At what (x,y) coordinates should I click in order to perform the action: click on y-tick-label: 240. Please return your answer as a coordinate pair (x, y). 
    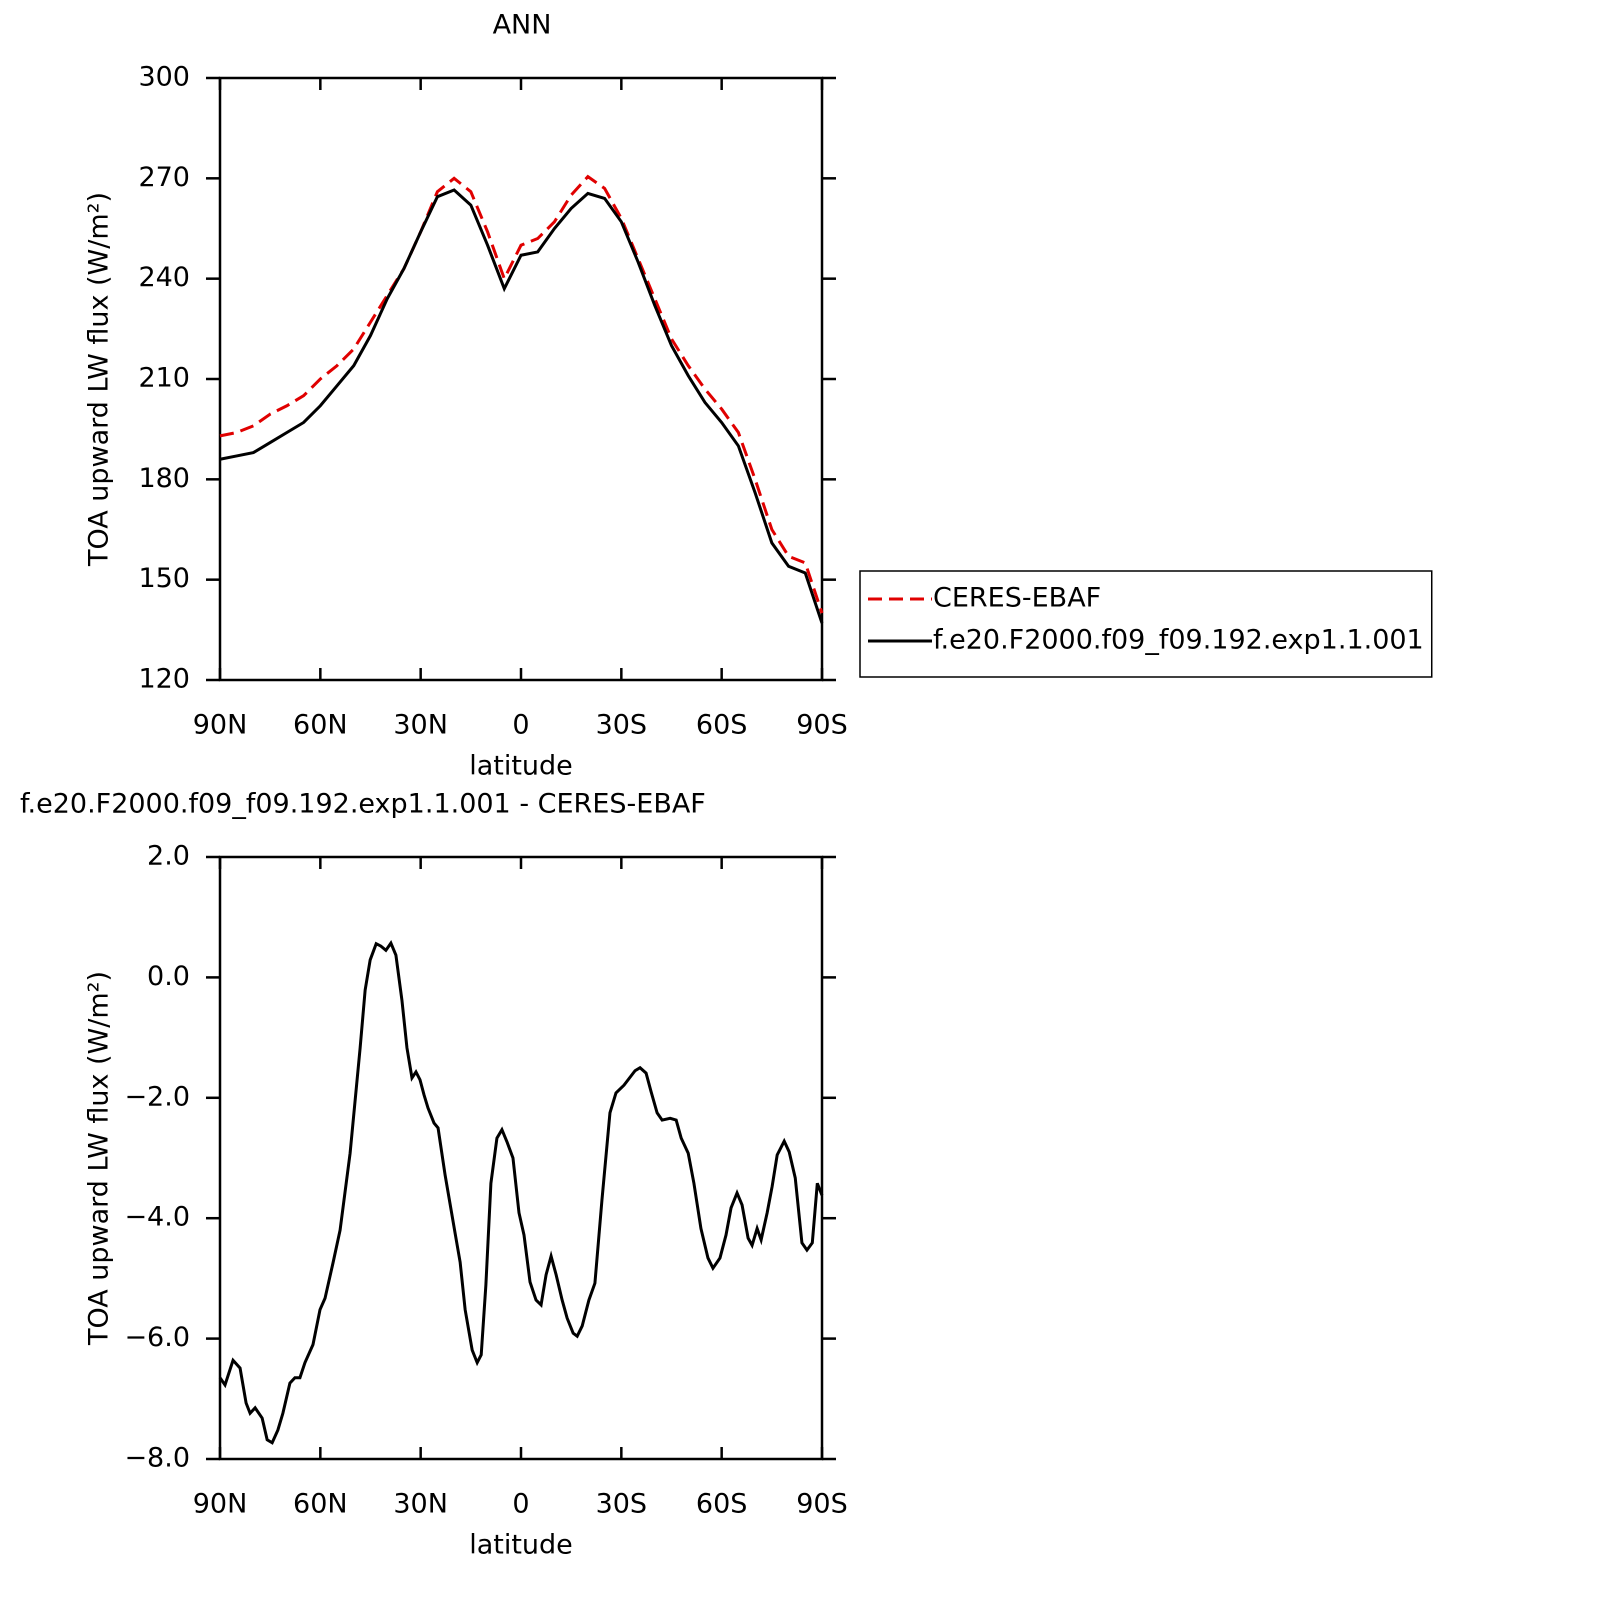
    Looking at the image, I should click on (164, 277).